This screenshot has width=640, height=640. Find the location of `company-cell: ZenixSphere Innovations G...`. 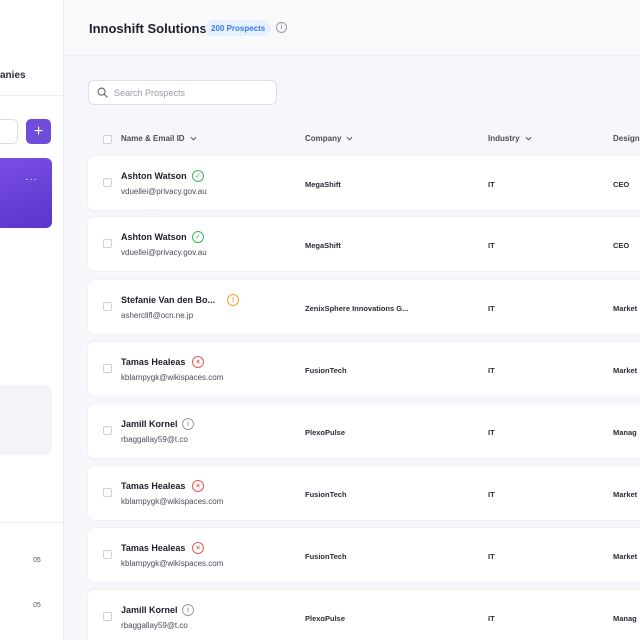

company-cell: ZenixSphere Innovations G... is located at coordinates (357, 308).